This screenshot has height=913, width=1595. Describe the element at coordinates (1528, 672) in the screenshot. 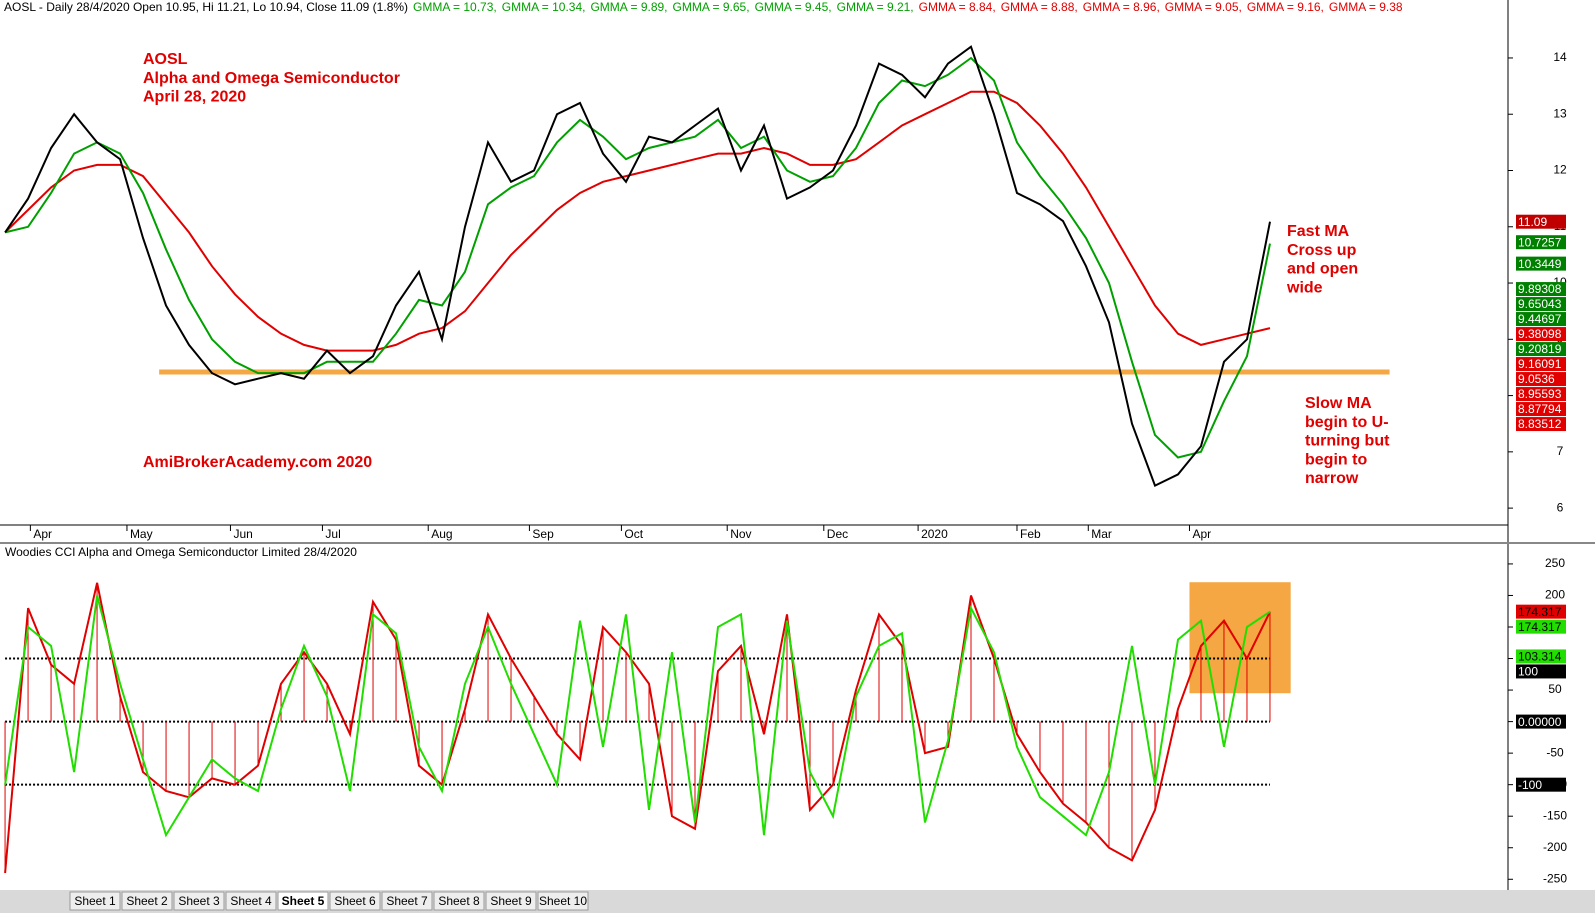

I see `value-label: 100` at that location.